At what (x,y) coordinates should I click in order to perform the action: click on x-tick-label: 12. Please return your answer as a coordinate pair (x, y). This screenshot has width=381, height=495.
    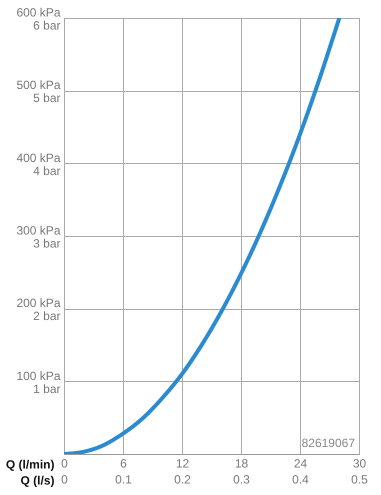
    Looking at the image, I should click on (183, 463).